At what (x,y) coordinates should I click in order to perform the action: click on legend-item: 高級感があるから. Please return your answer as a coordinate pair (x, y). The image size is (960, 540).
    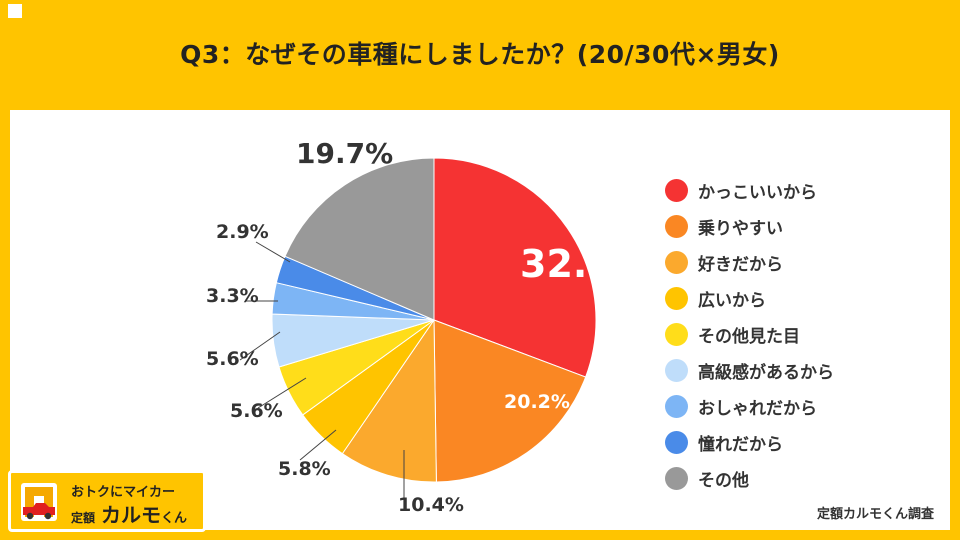
    Looking at the image, I should click on (749, 370).